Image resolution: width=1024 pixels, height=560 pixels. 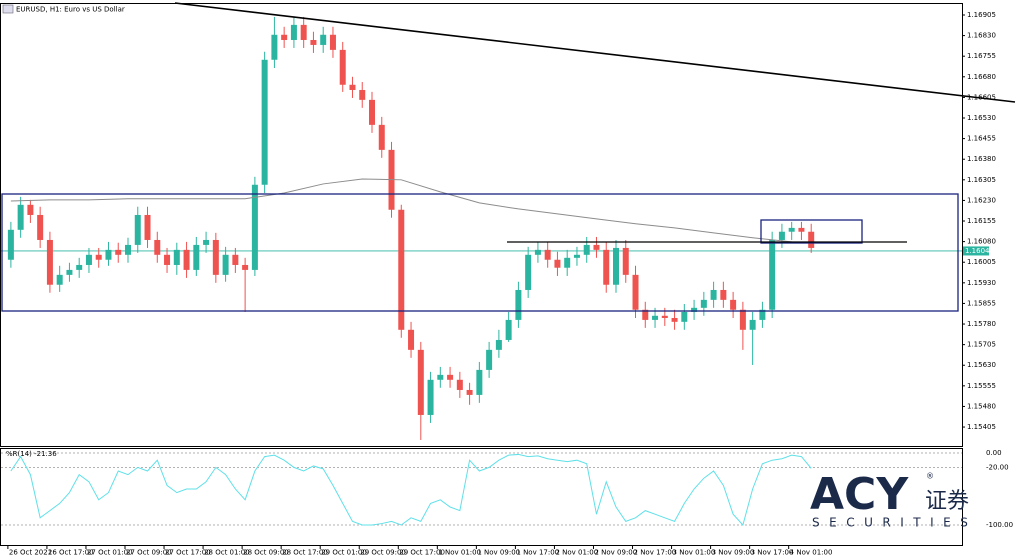 I want to click on indicator-line, so click(x=411, y=490).